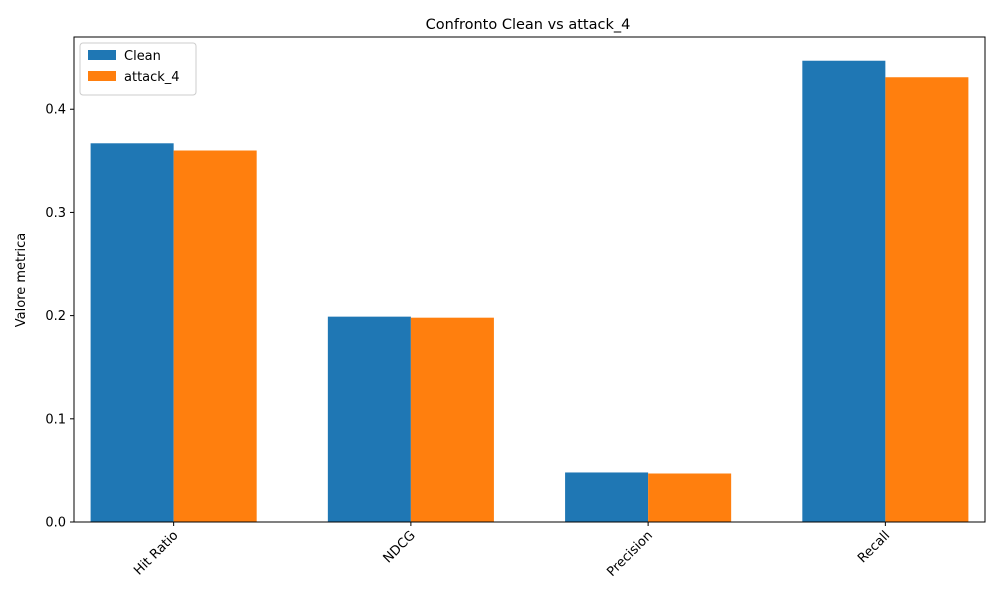 Image resolution: width=1000 pixels, height=600 pixels. Describe the element at coordinates (138, 69) in the screenshot. I see `legend: Clean attack_4` at that location.